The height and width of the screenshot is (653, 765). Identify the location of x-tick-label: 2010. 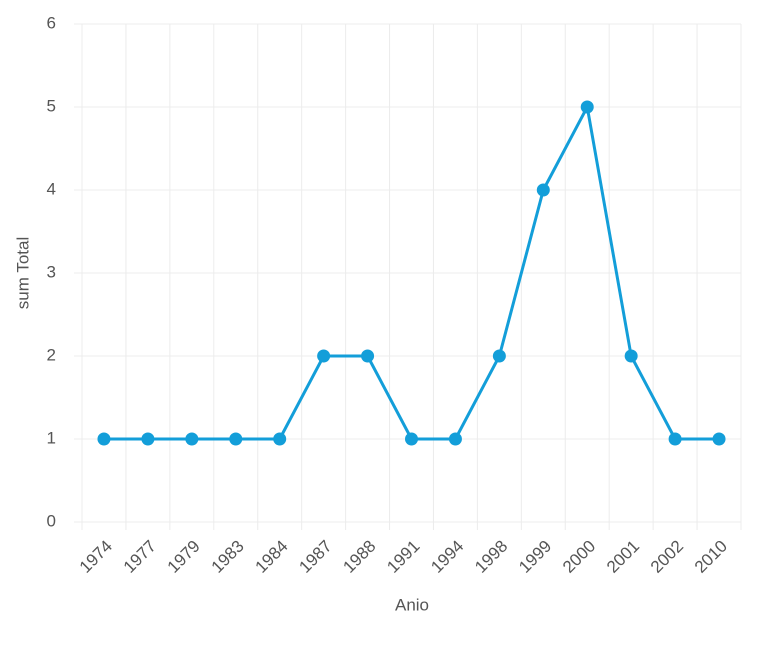
(711, 557).